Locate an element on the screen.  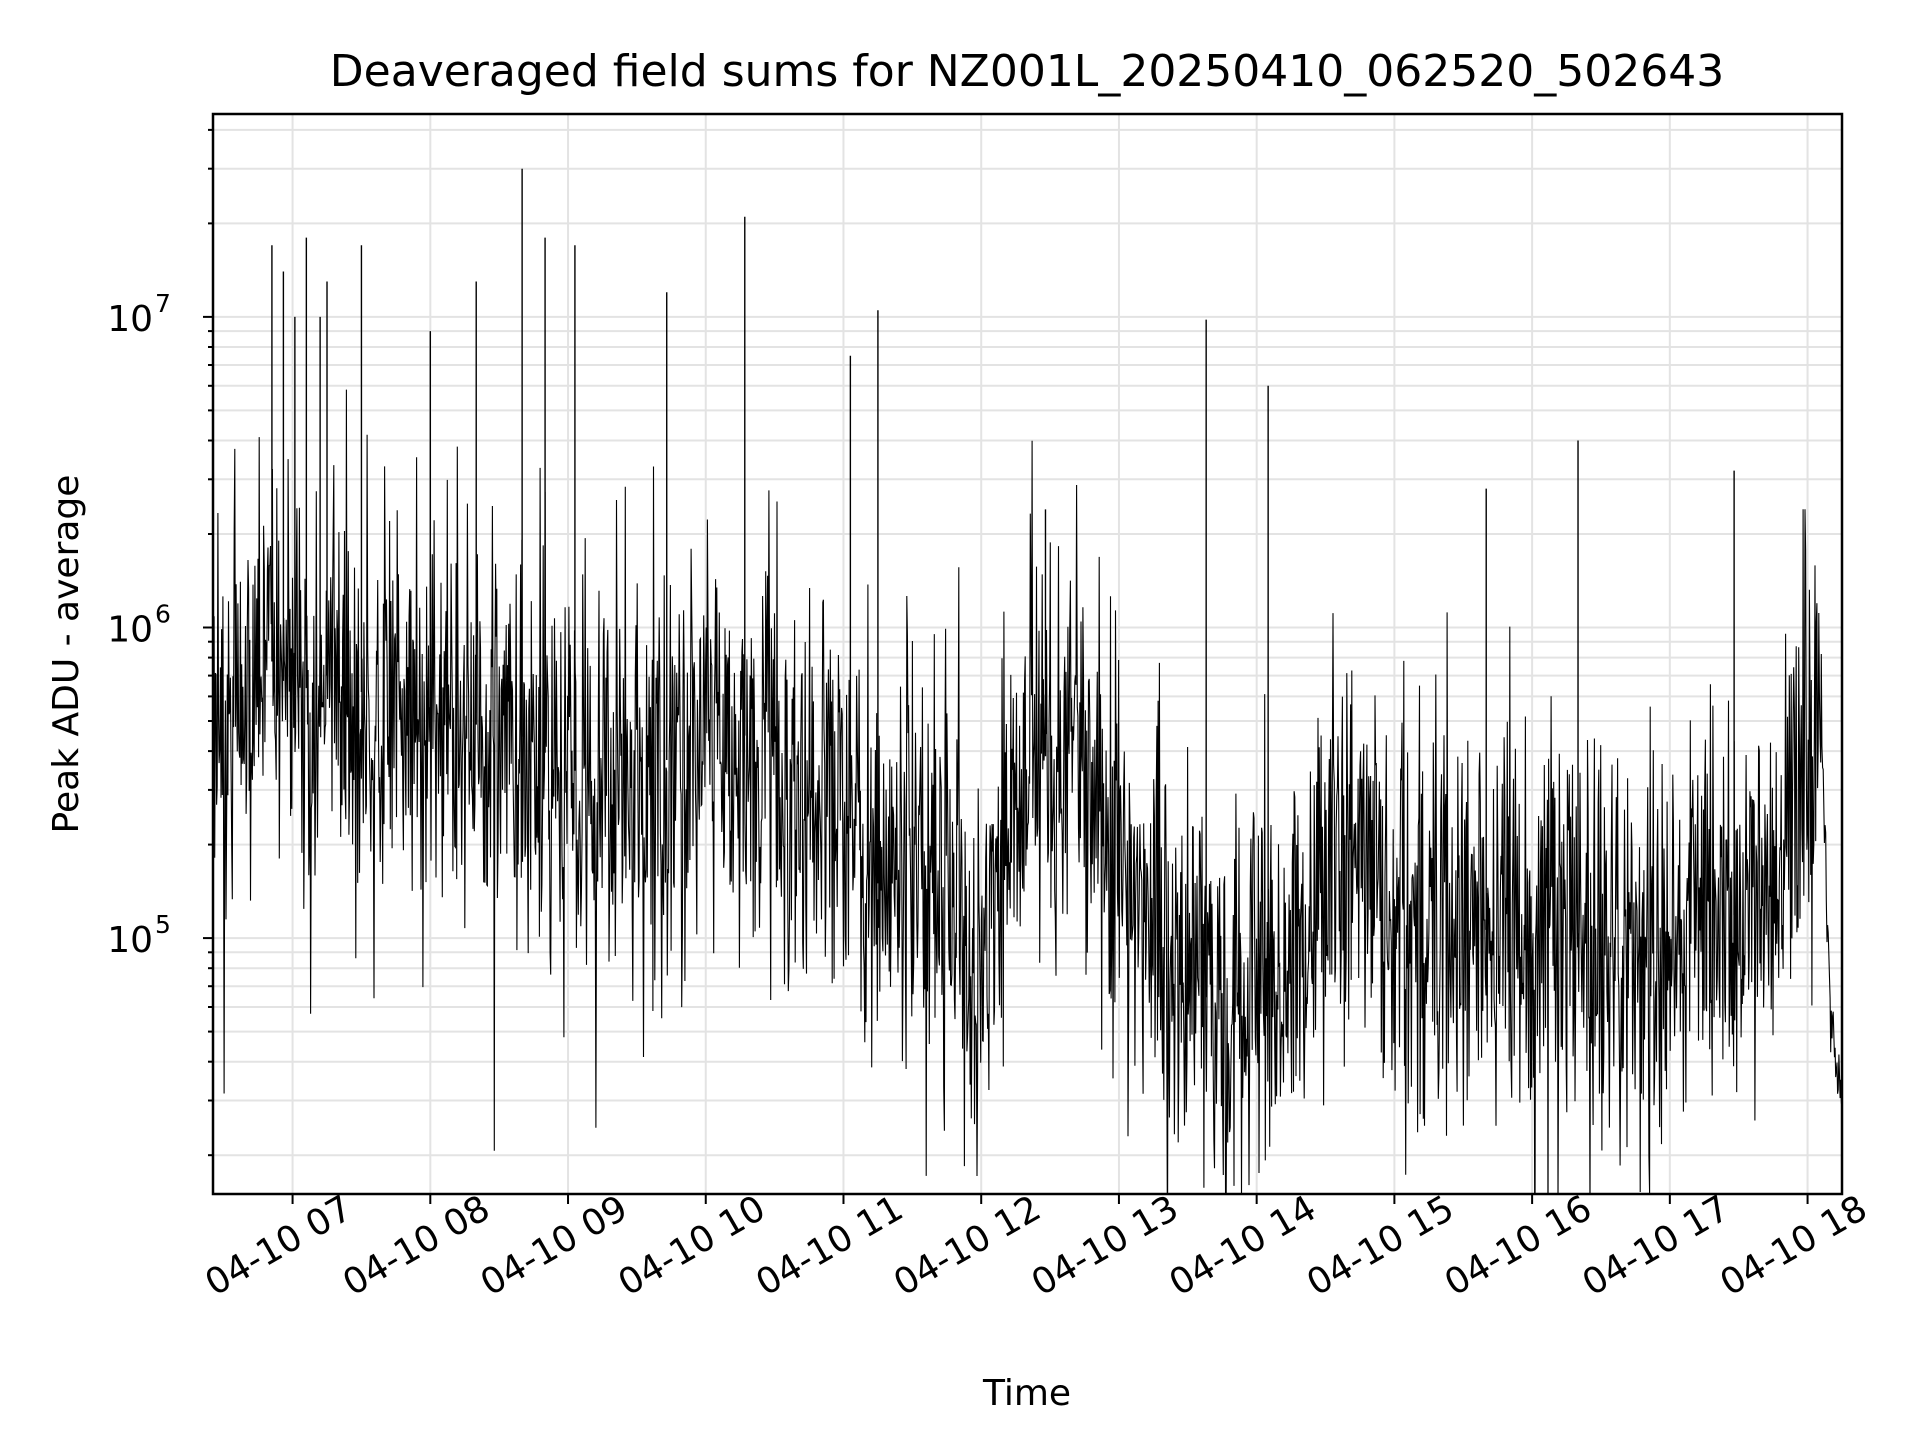
y-tick-label-exponent: 5 is located at coordinates (163, 924).